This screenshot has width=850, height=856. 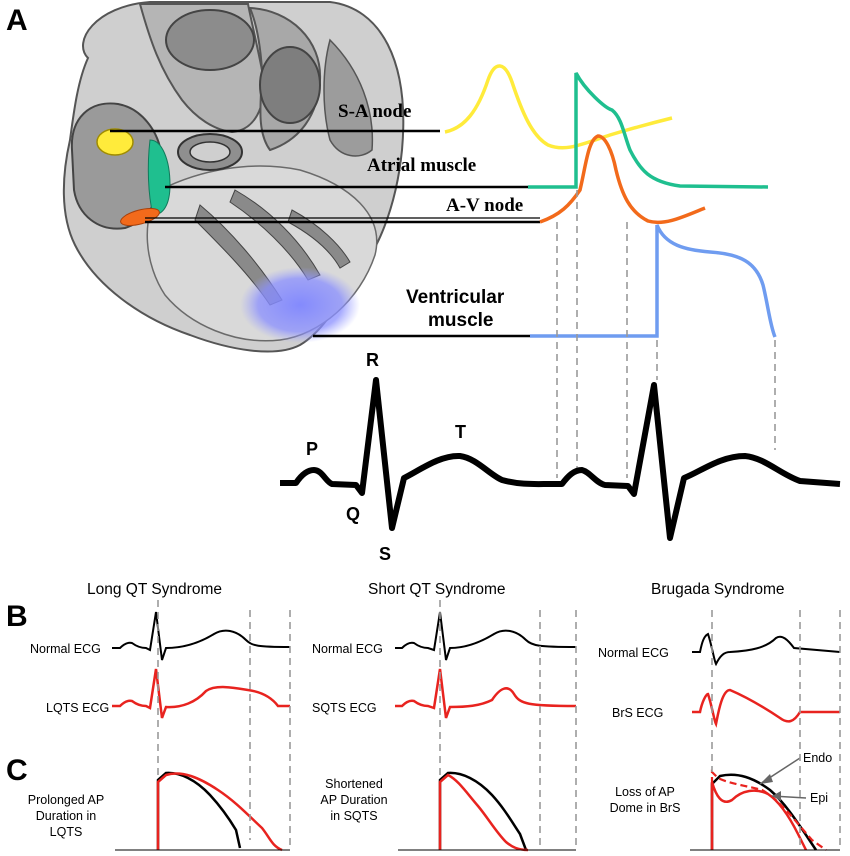 I want to click on ecg-r-label: R, so click(x=372, y=360).